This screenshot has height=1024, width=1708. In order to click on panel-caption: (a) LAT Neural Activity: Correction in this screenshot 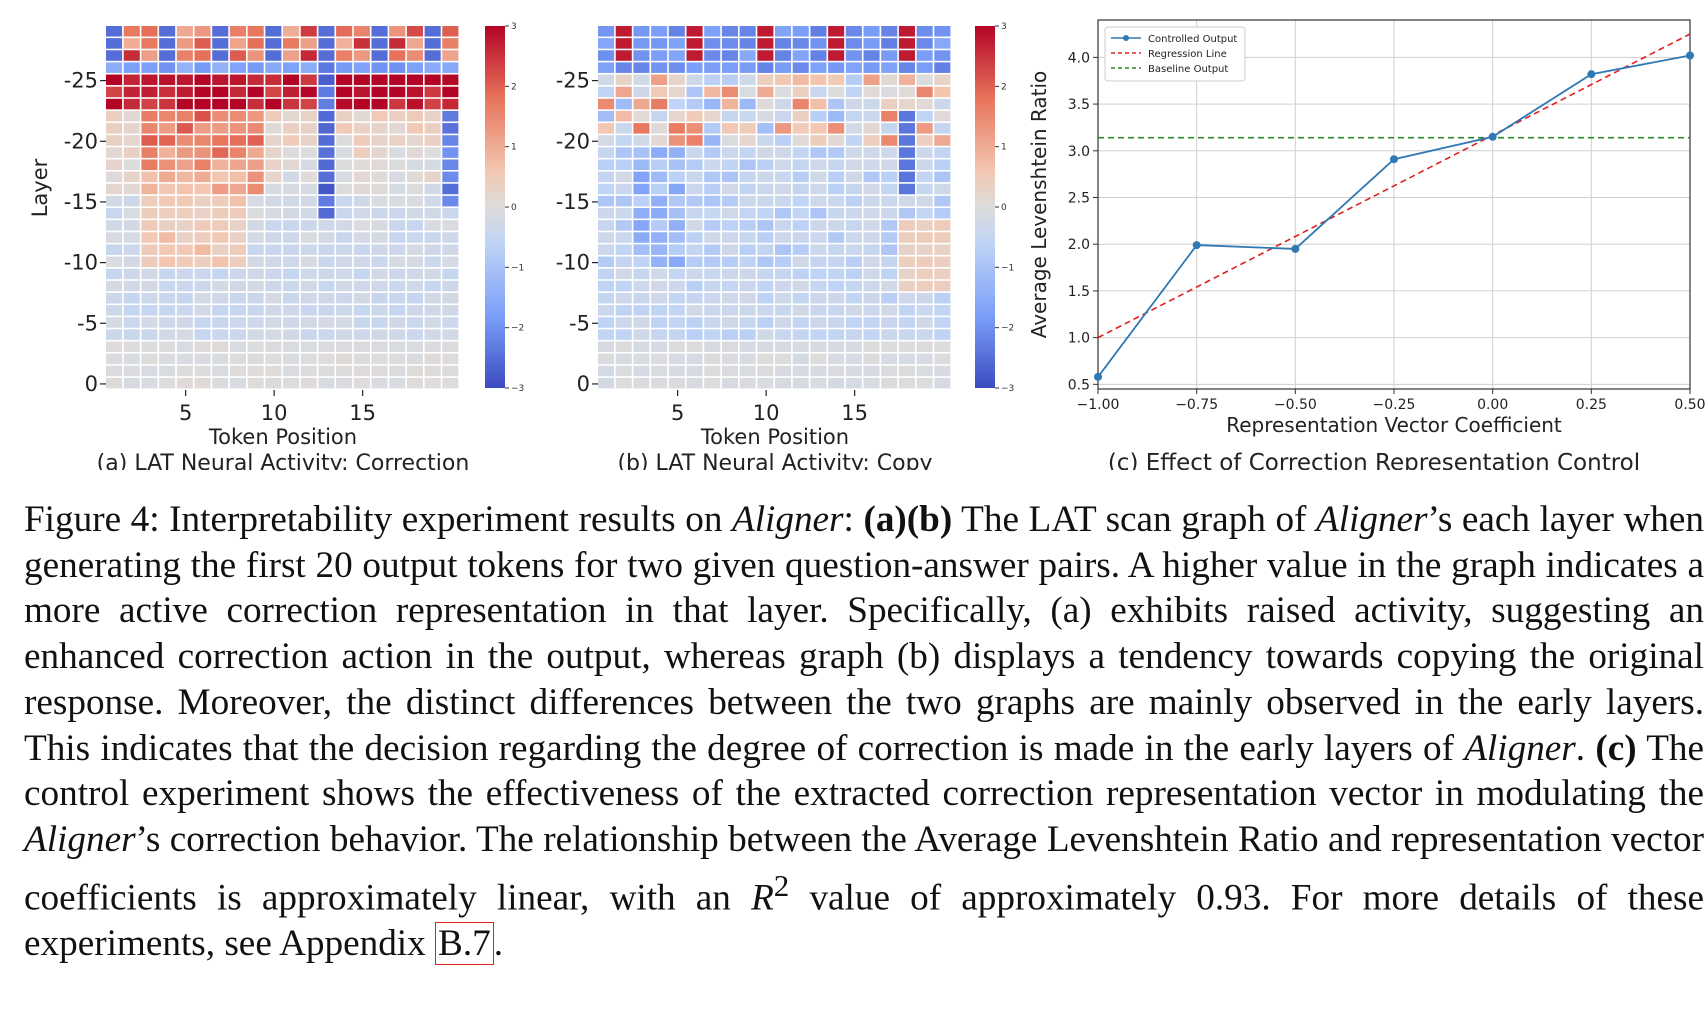, I will do `click(283, 460)`.